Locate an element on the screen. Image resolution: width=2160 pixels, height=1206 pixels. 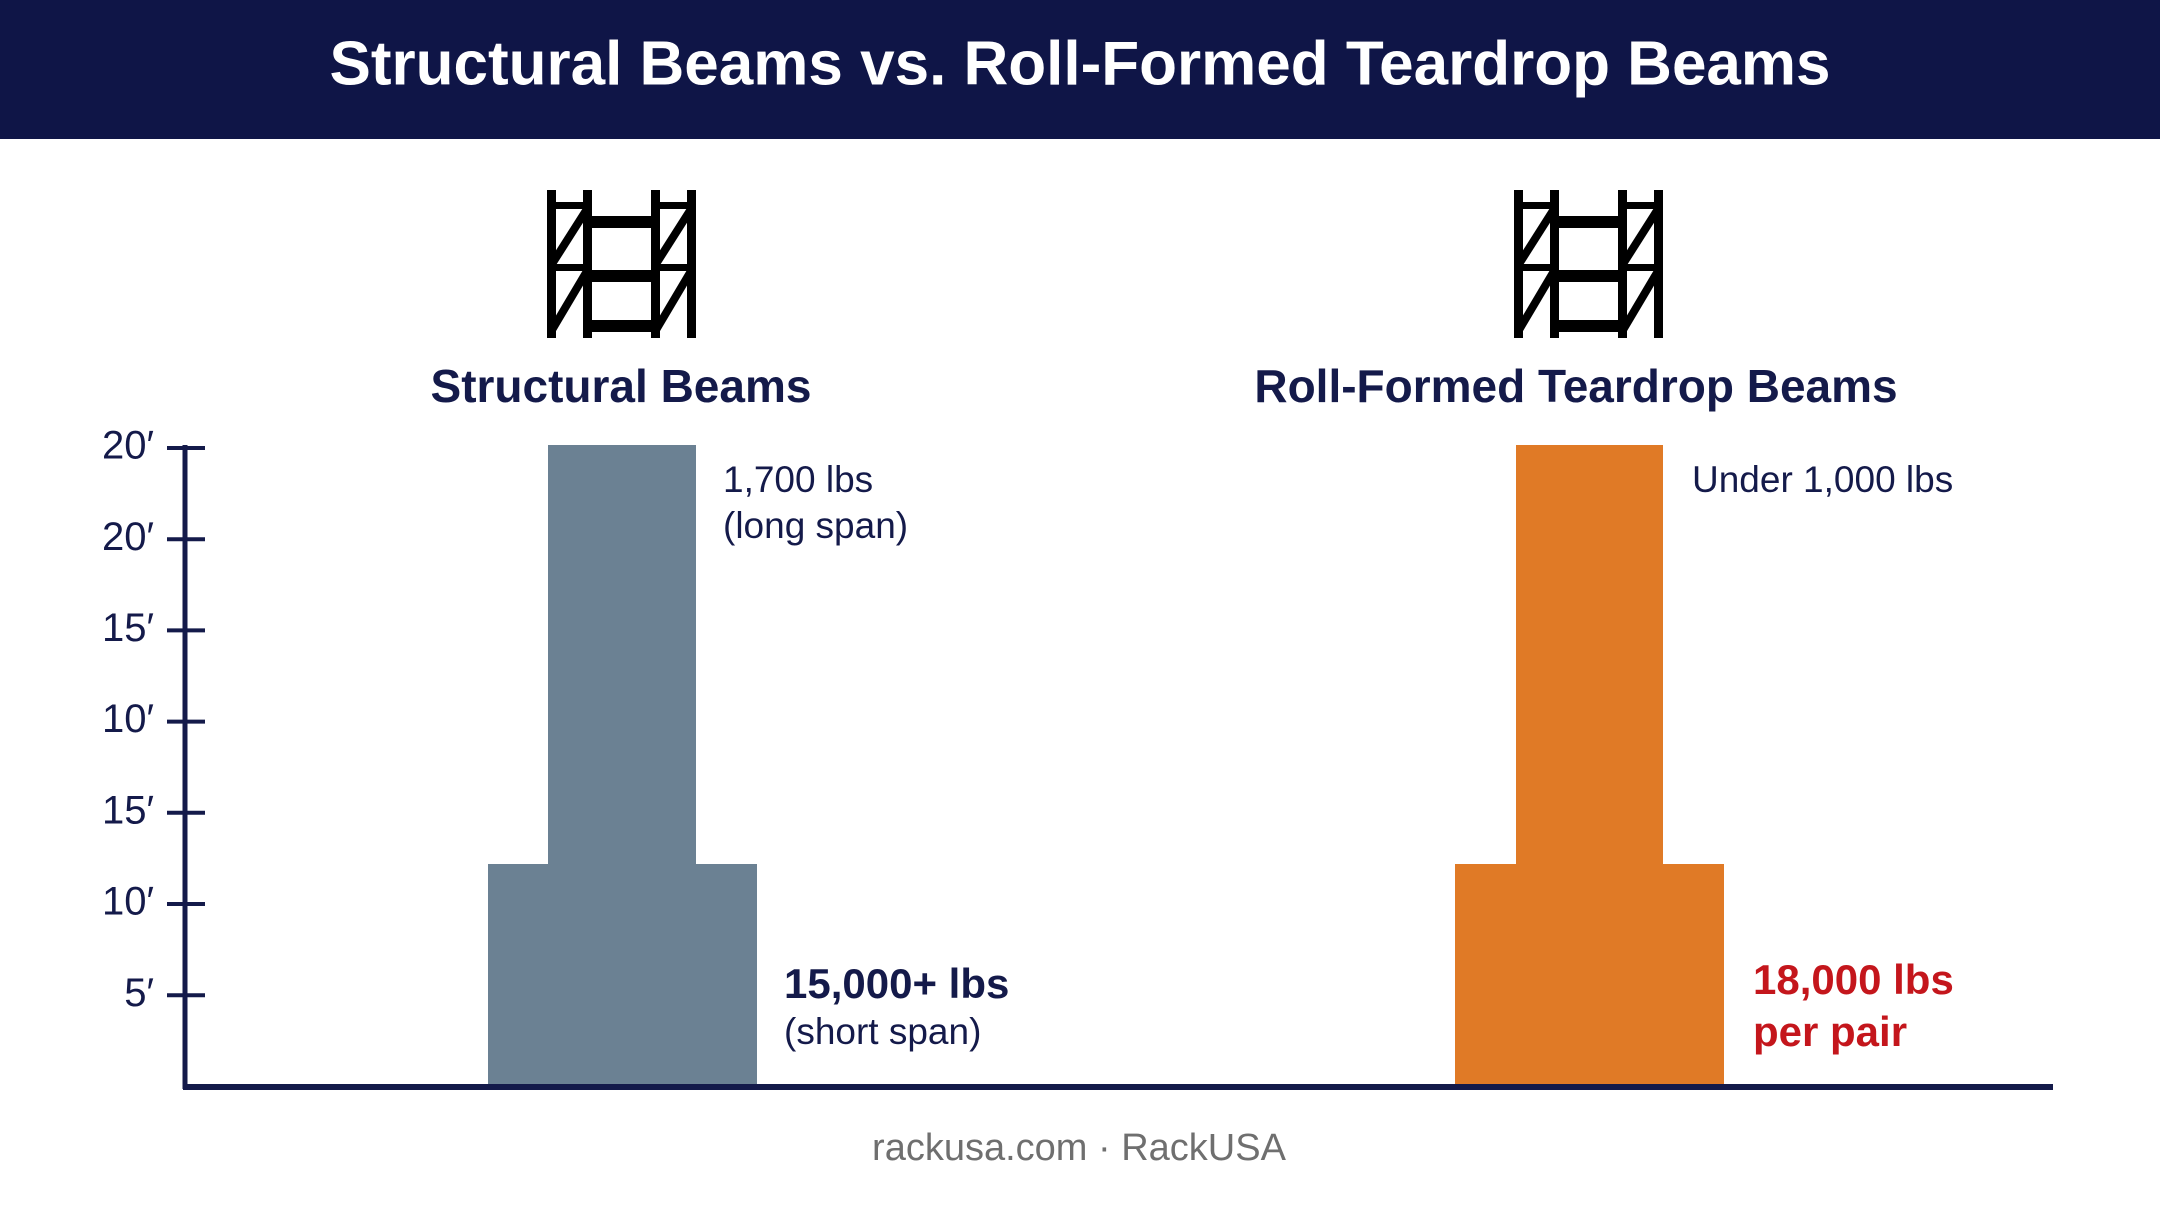
lower-label: (short span) is located at coordinates (882, 1031).